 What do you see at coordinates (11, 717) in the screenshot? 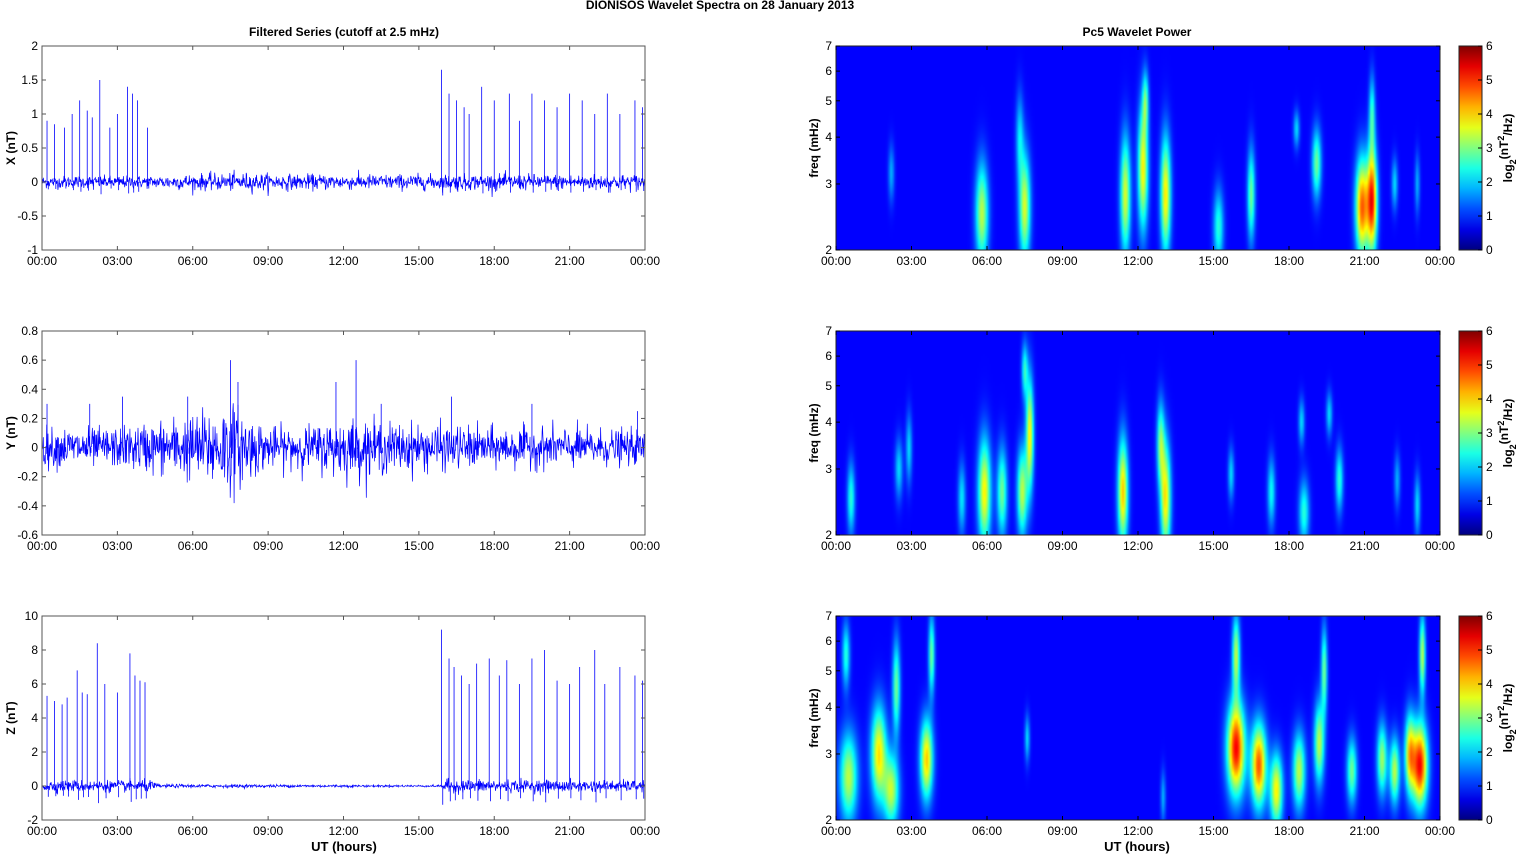
I see `y-axis-label: Z (nT)` at bounding box center [11, 717].